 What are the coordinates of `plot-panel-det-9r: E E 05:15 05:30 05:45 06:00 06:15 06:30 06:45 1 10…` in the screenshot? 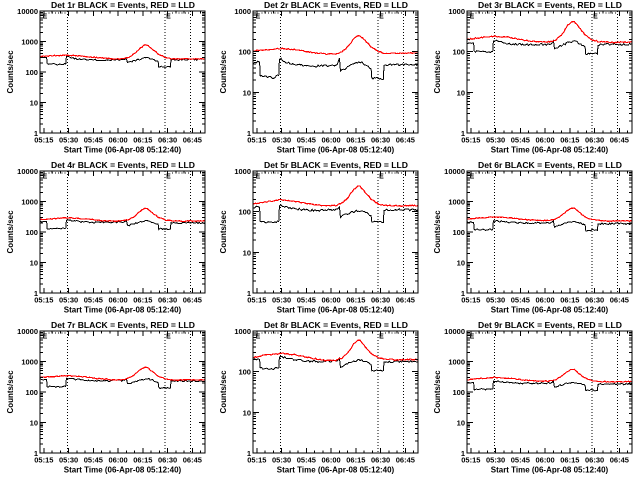 It's located at (533, 397).